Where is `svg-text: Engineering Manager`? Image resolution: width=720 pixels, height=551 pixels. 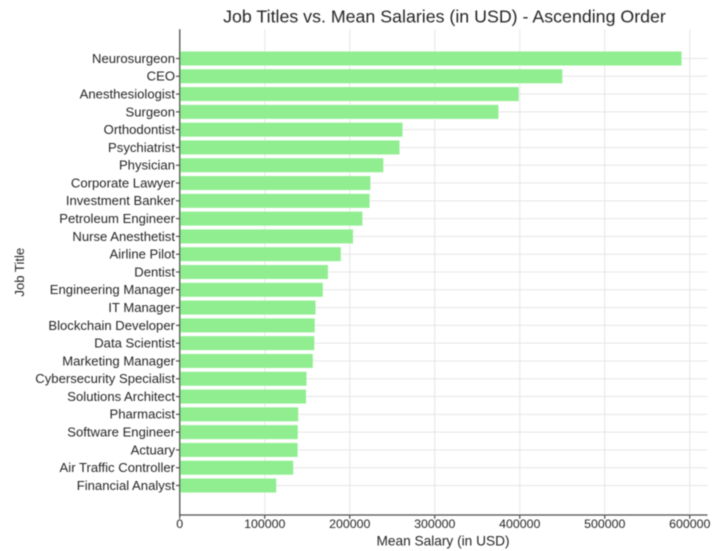 svg-text: Engineering Manager is located at coordinates (113, 289).